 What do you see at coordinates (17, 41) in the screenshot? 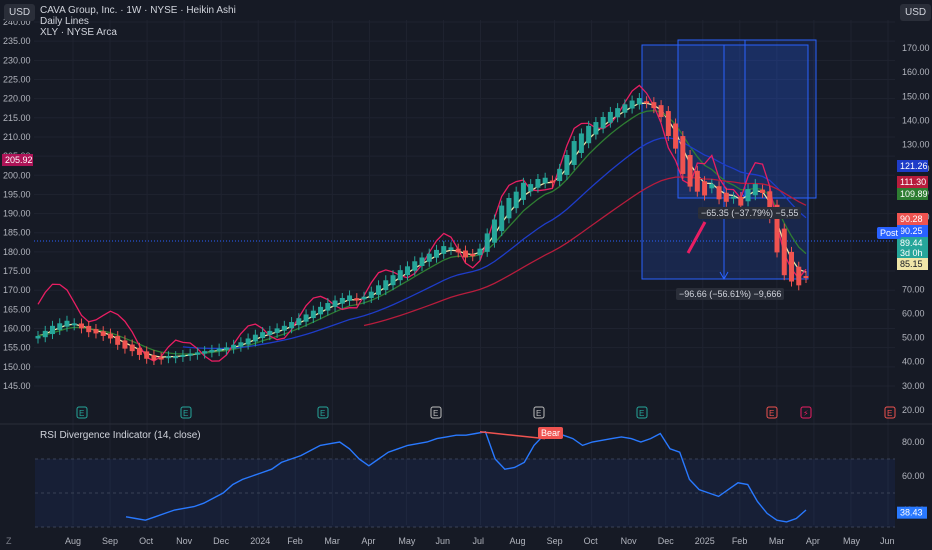
I see `left-tick-label: 235.00` at bounding box center [17, 41].